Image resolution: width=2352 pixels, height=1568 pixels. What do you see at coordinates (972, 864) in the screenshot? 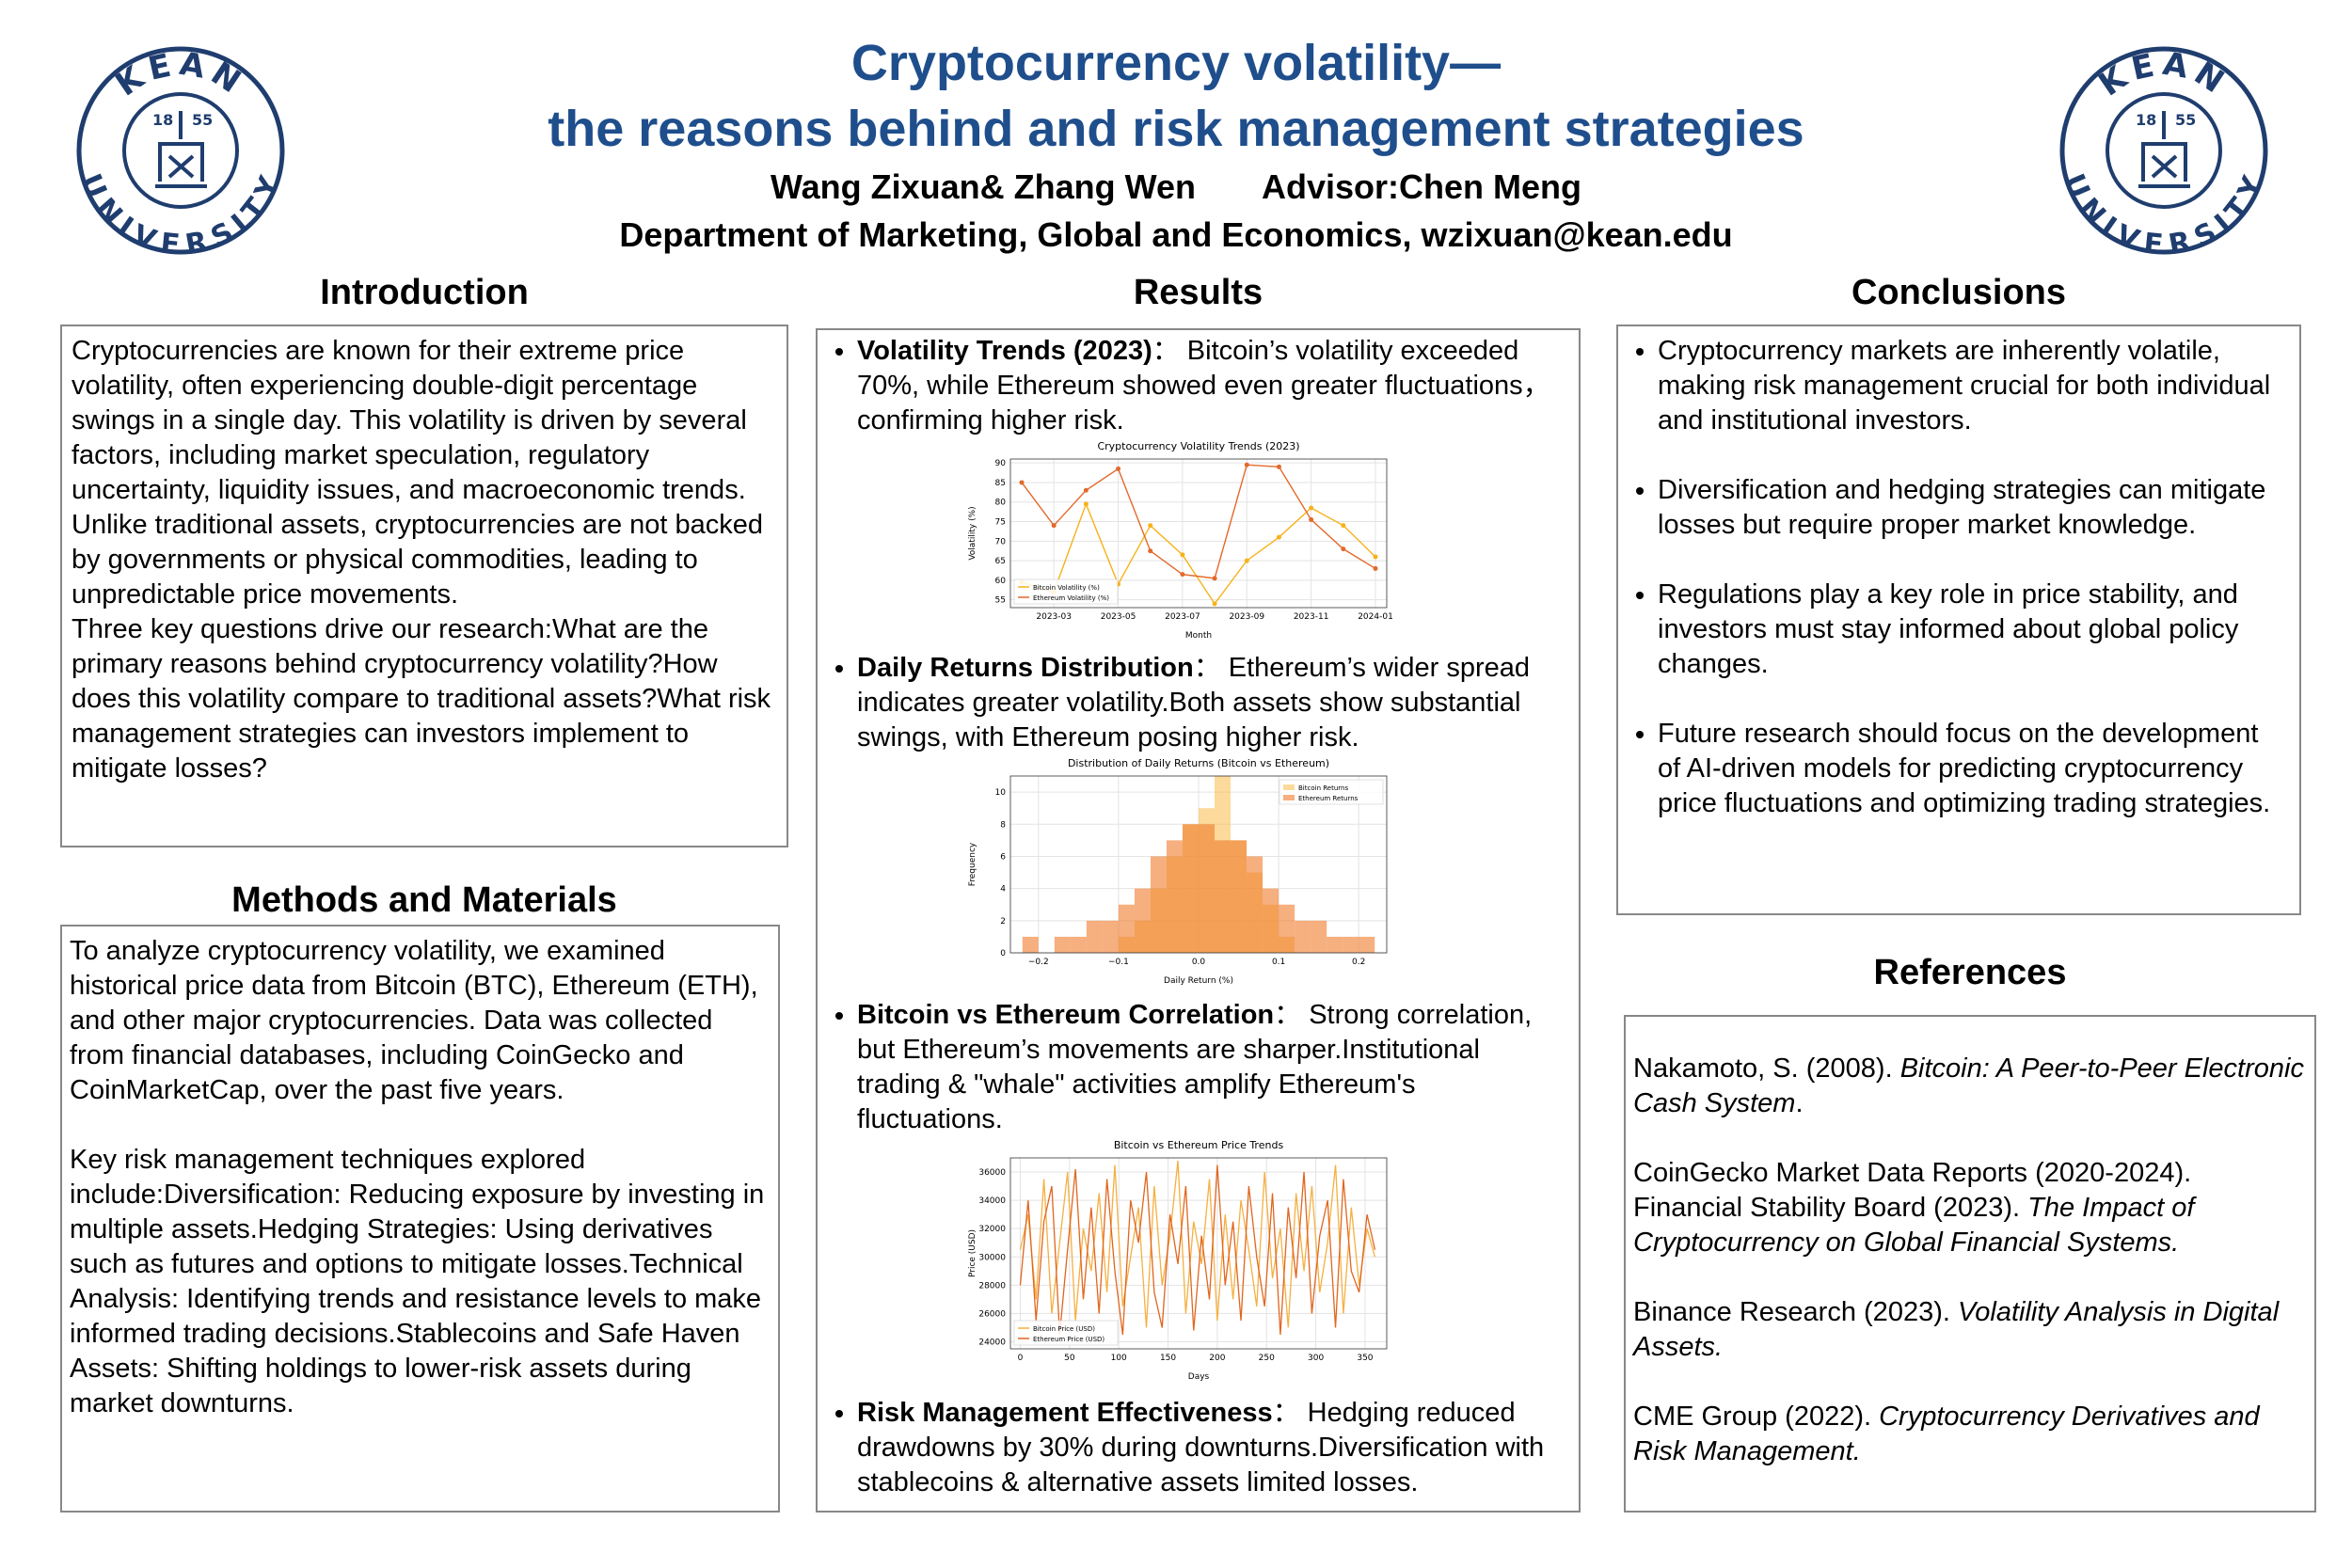
I see `y-axis-label: Frequency` at bounding box center [972, 864].